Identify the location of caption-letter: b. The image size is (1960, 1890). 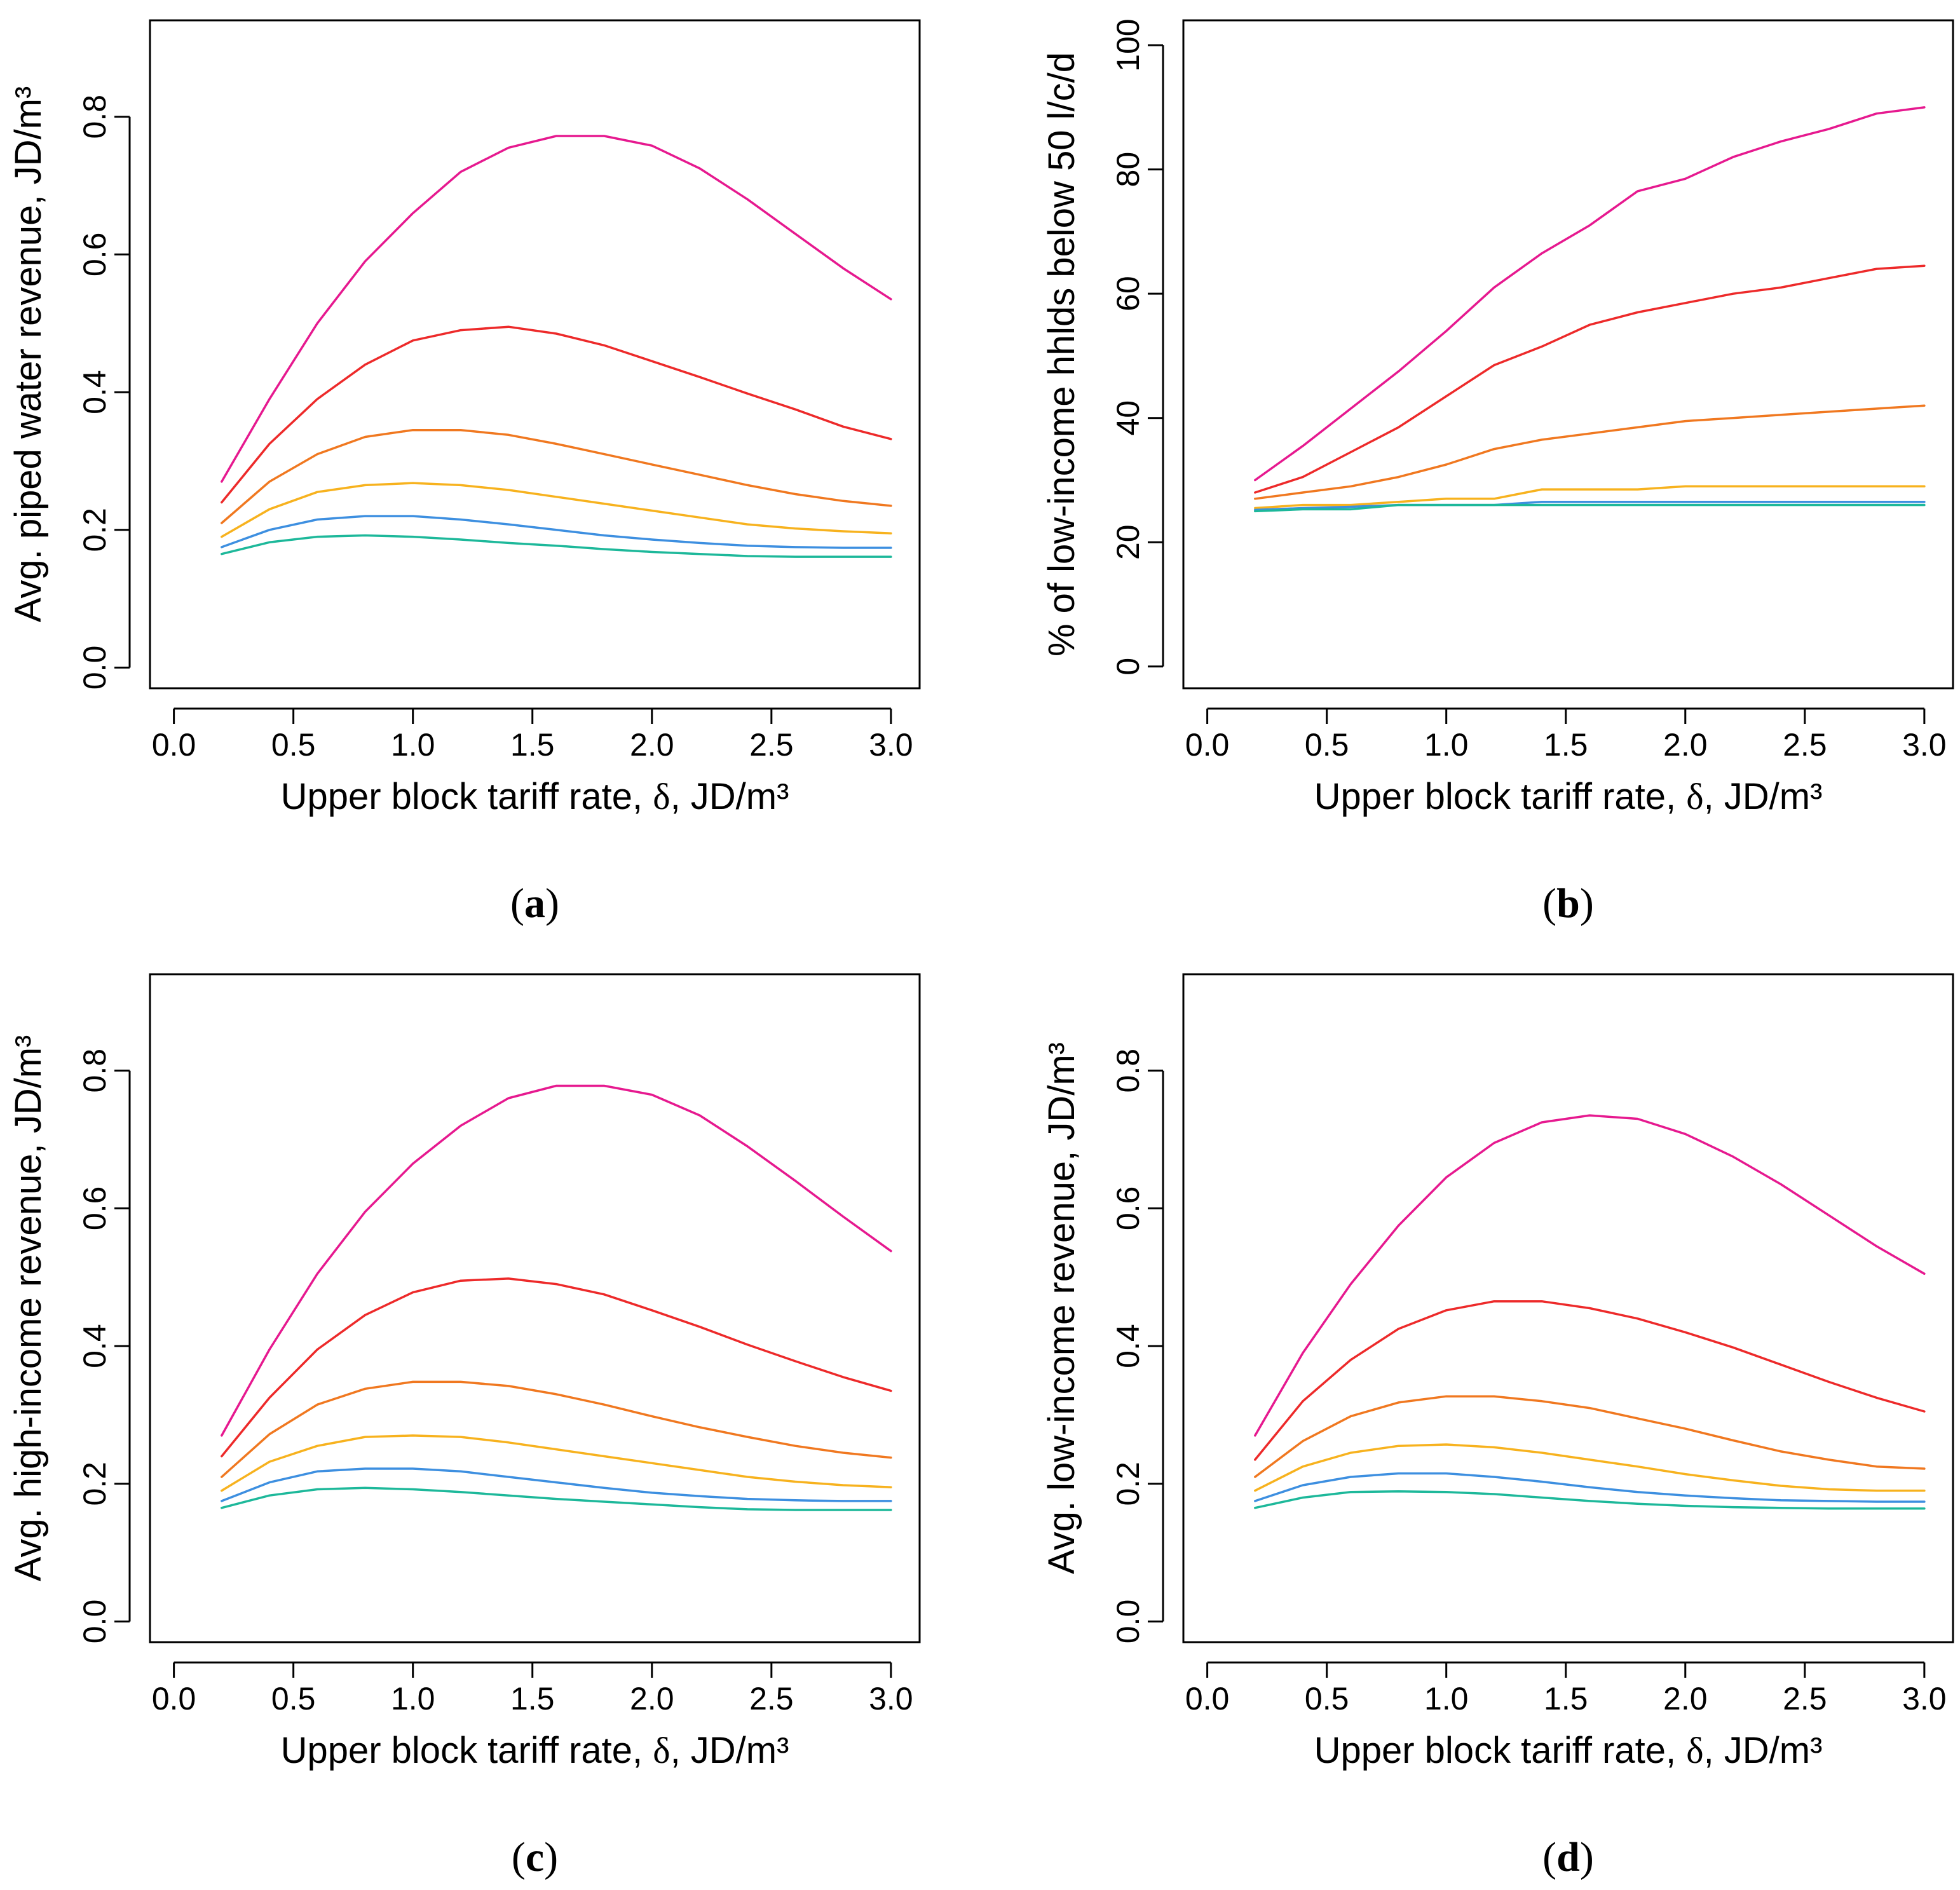
(1568, 903).